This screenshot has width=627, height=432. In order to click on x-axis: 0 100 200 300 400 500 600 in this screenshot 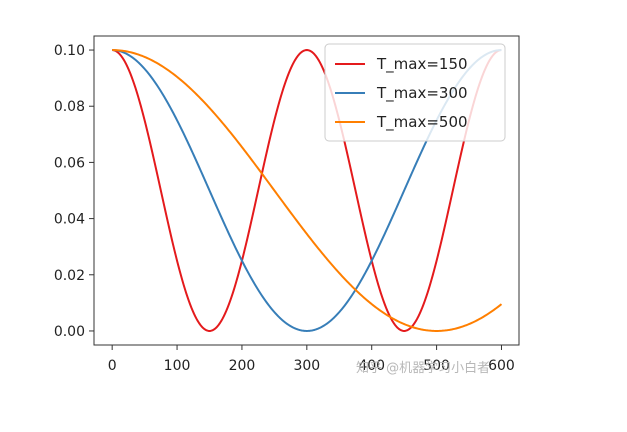, I will do `click(311, 359)`.